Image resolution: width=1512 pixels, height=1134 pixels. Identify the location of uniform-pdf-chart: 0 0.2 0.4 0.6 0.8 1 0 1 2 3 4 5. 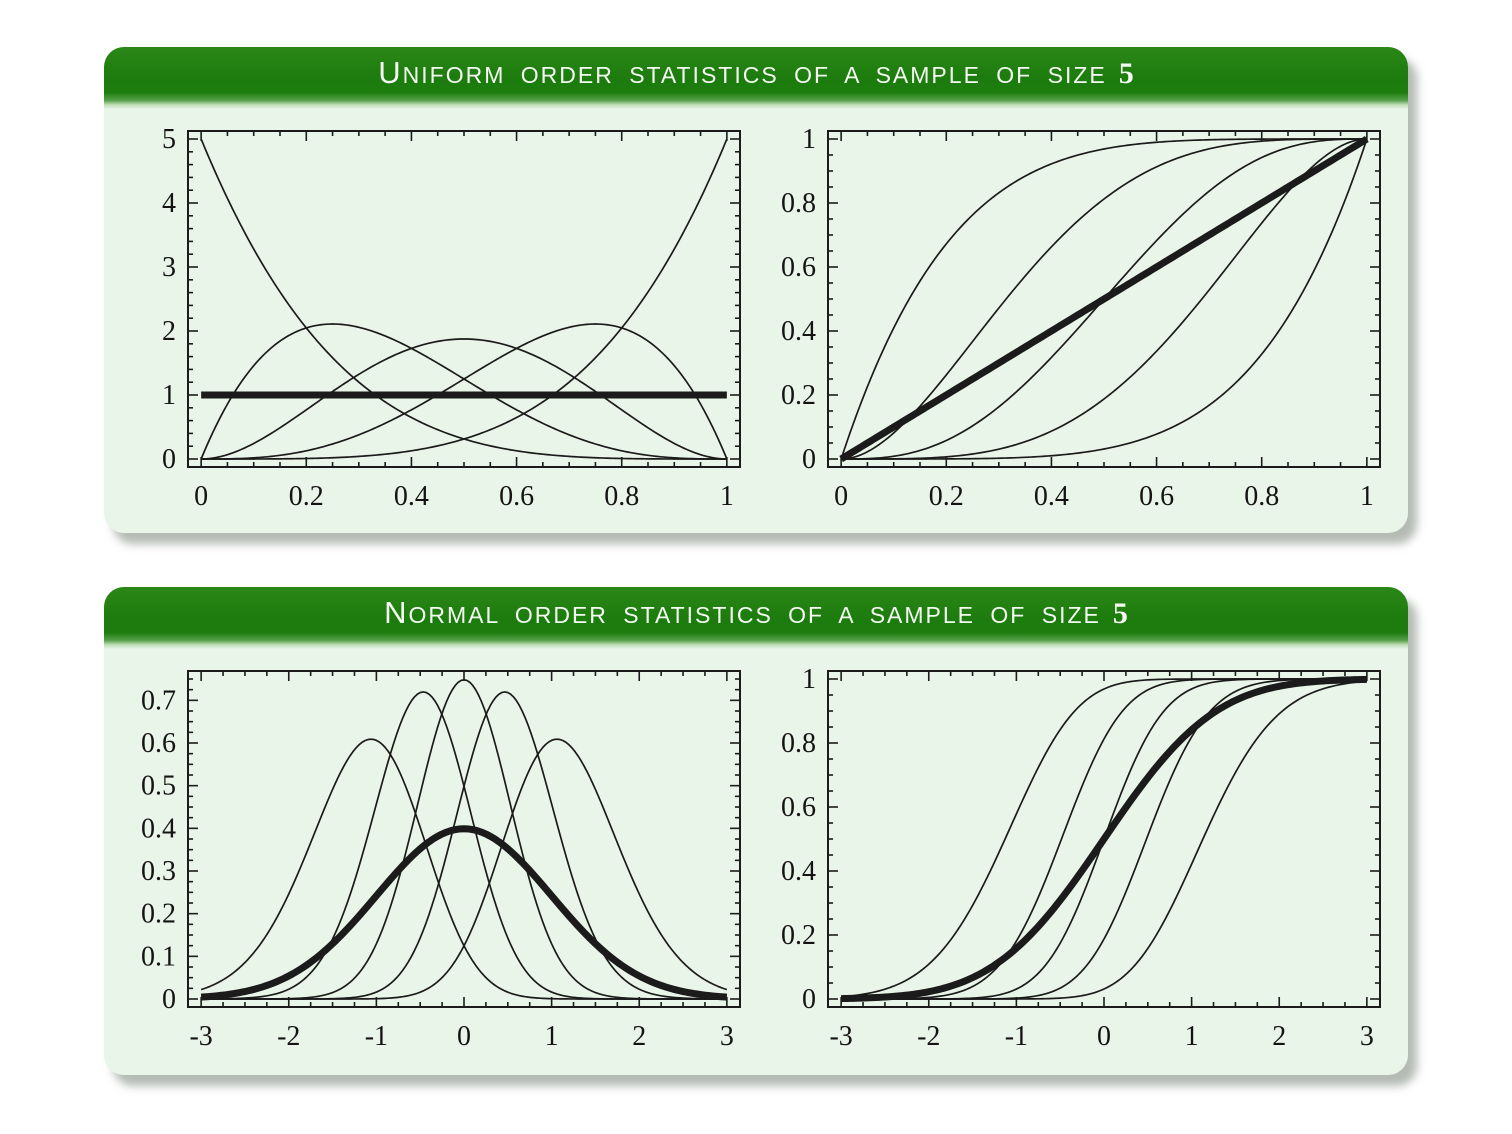
(451, 318).